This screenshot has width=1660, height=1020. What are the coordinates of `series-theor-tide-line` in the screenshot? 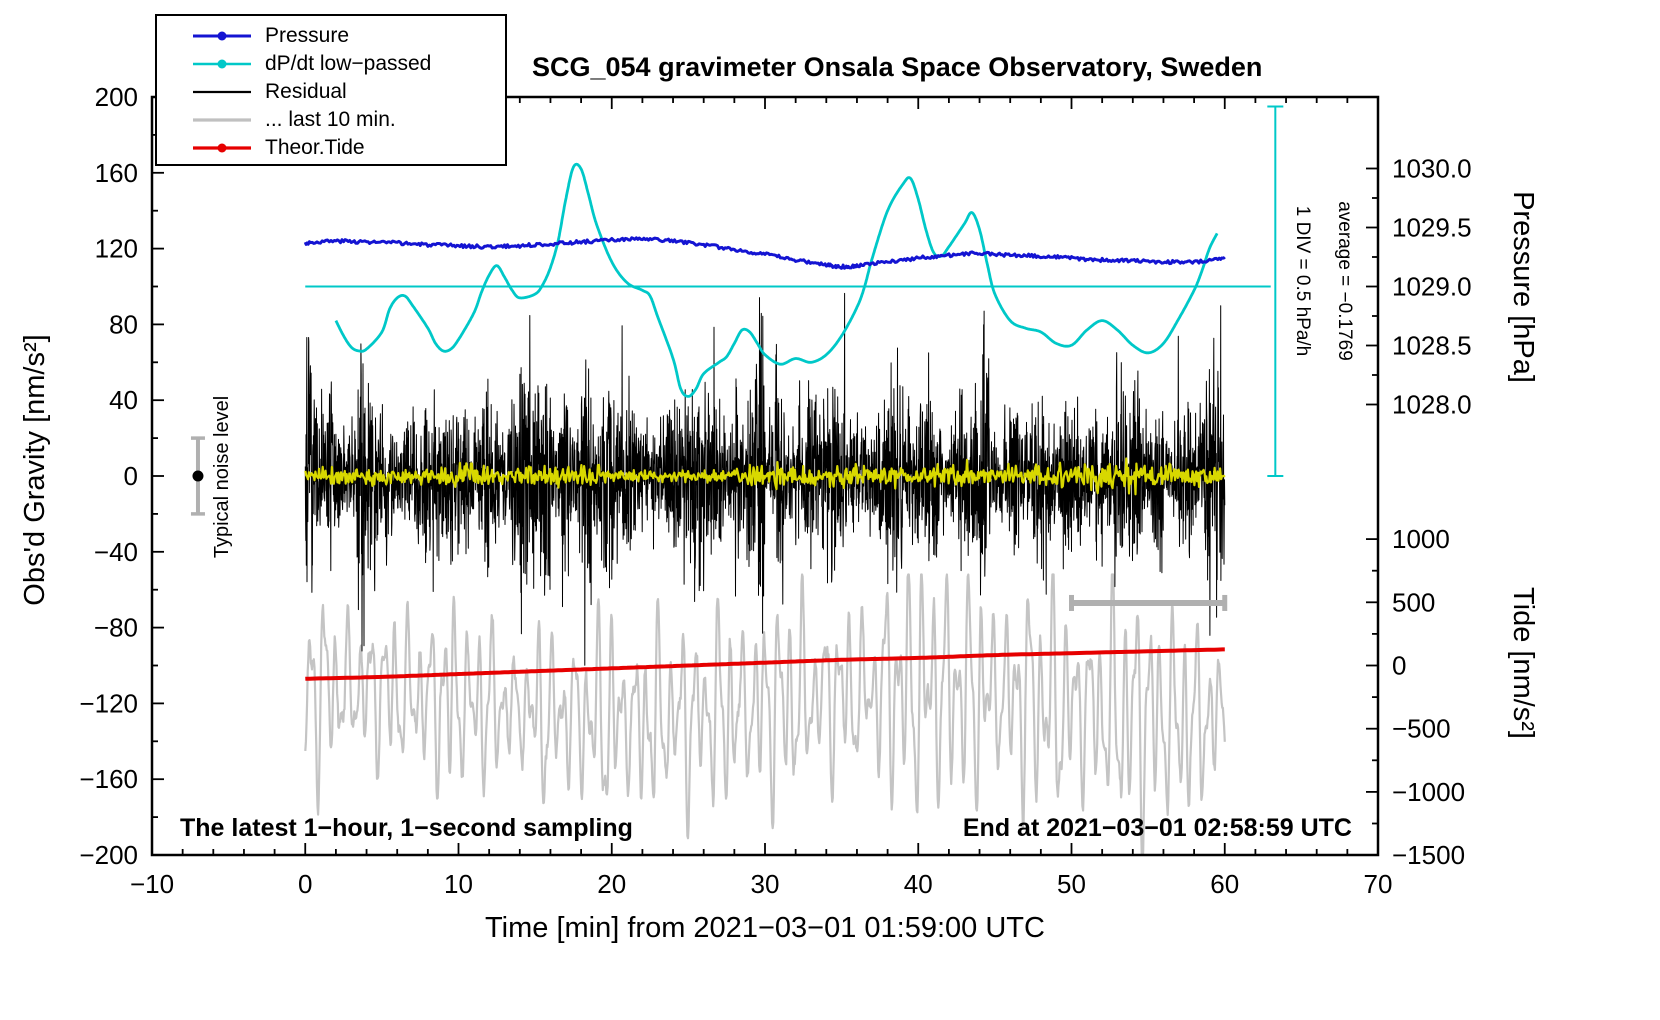 It's located at (765, 664).